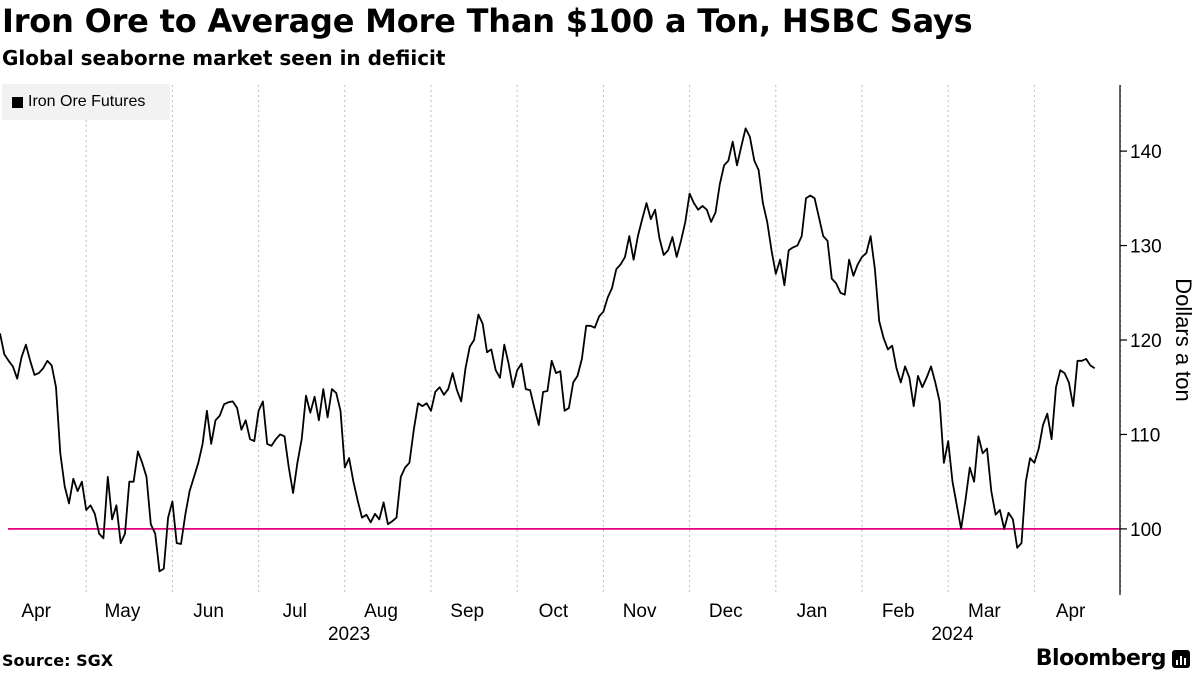 The width and height of the screenshot is (1200, 675). What do you see at coordinates (467, 611) in the screenshot?
I see `x-tick-label: Sep` at bounding box center [467, 611].